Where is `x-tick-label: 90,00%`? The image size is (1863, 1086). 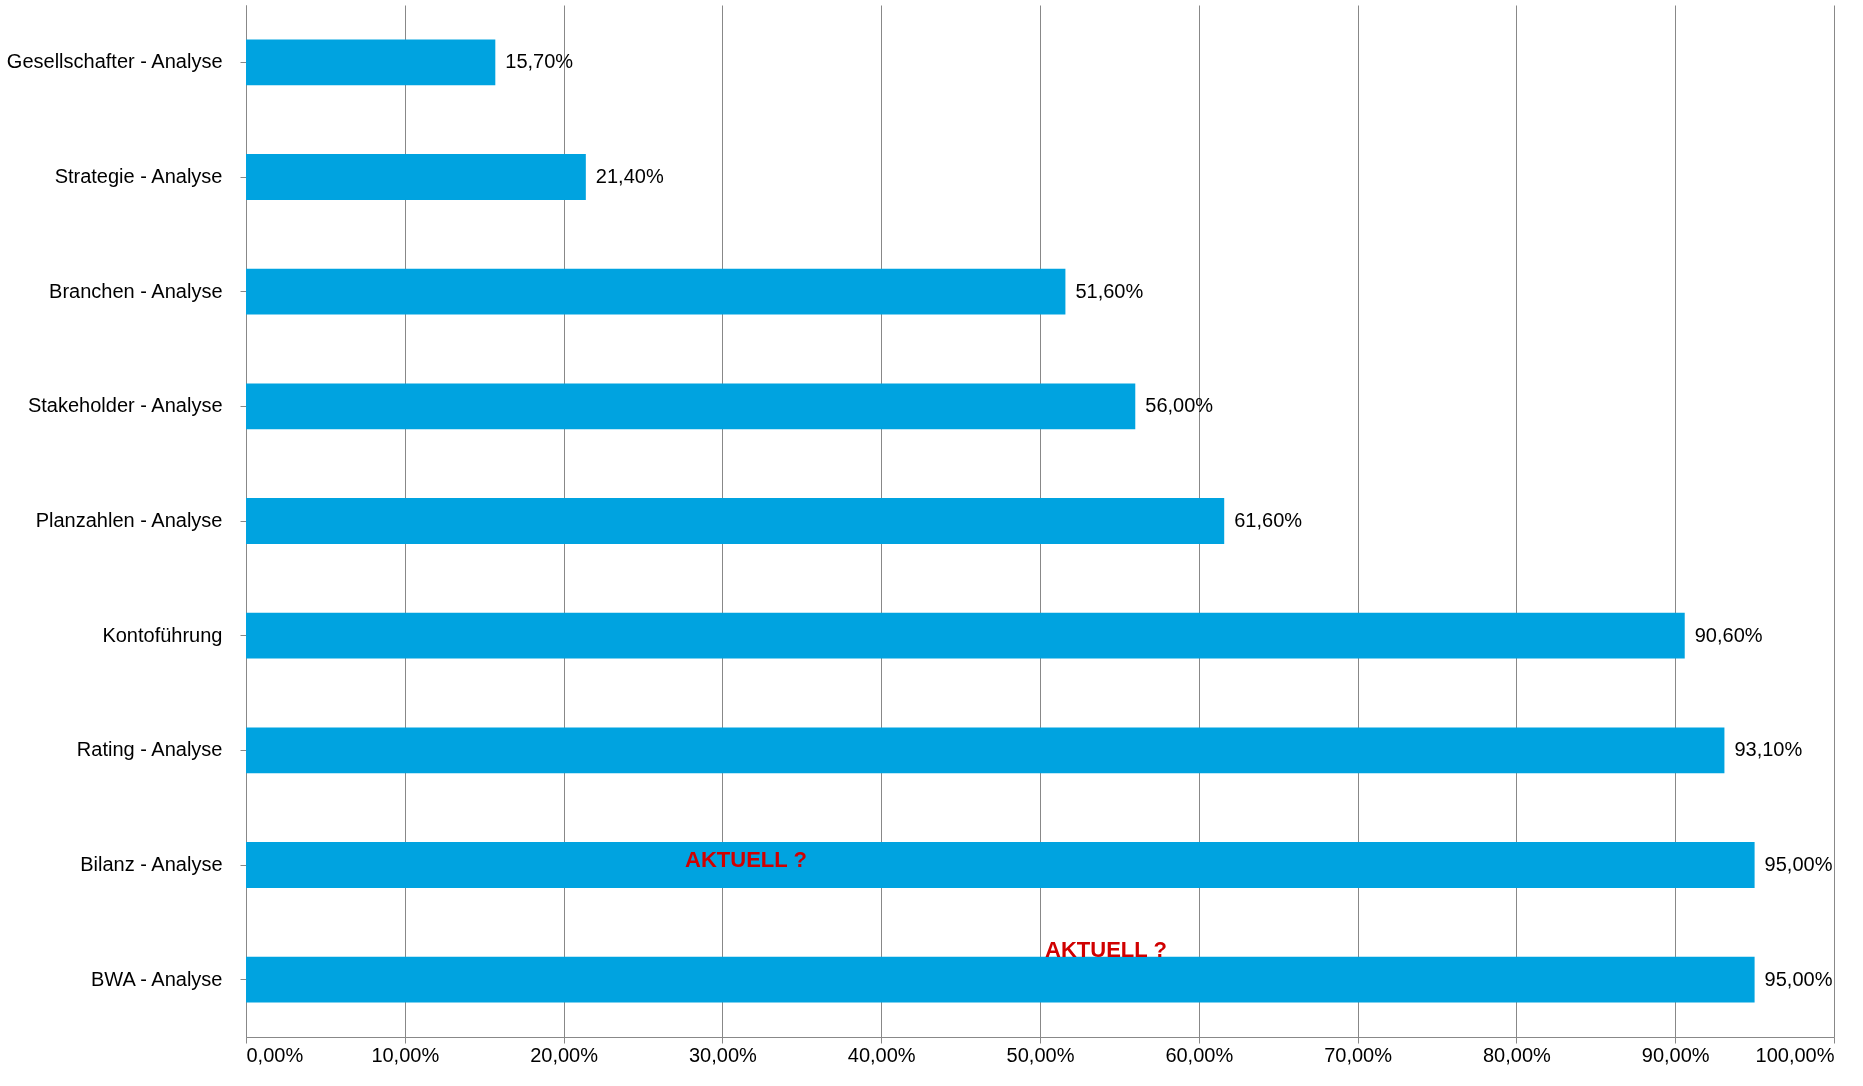 x-tick-label: 90,00% is located at coordinates (1675, 1054).